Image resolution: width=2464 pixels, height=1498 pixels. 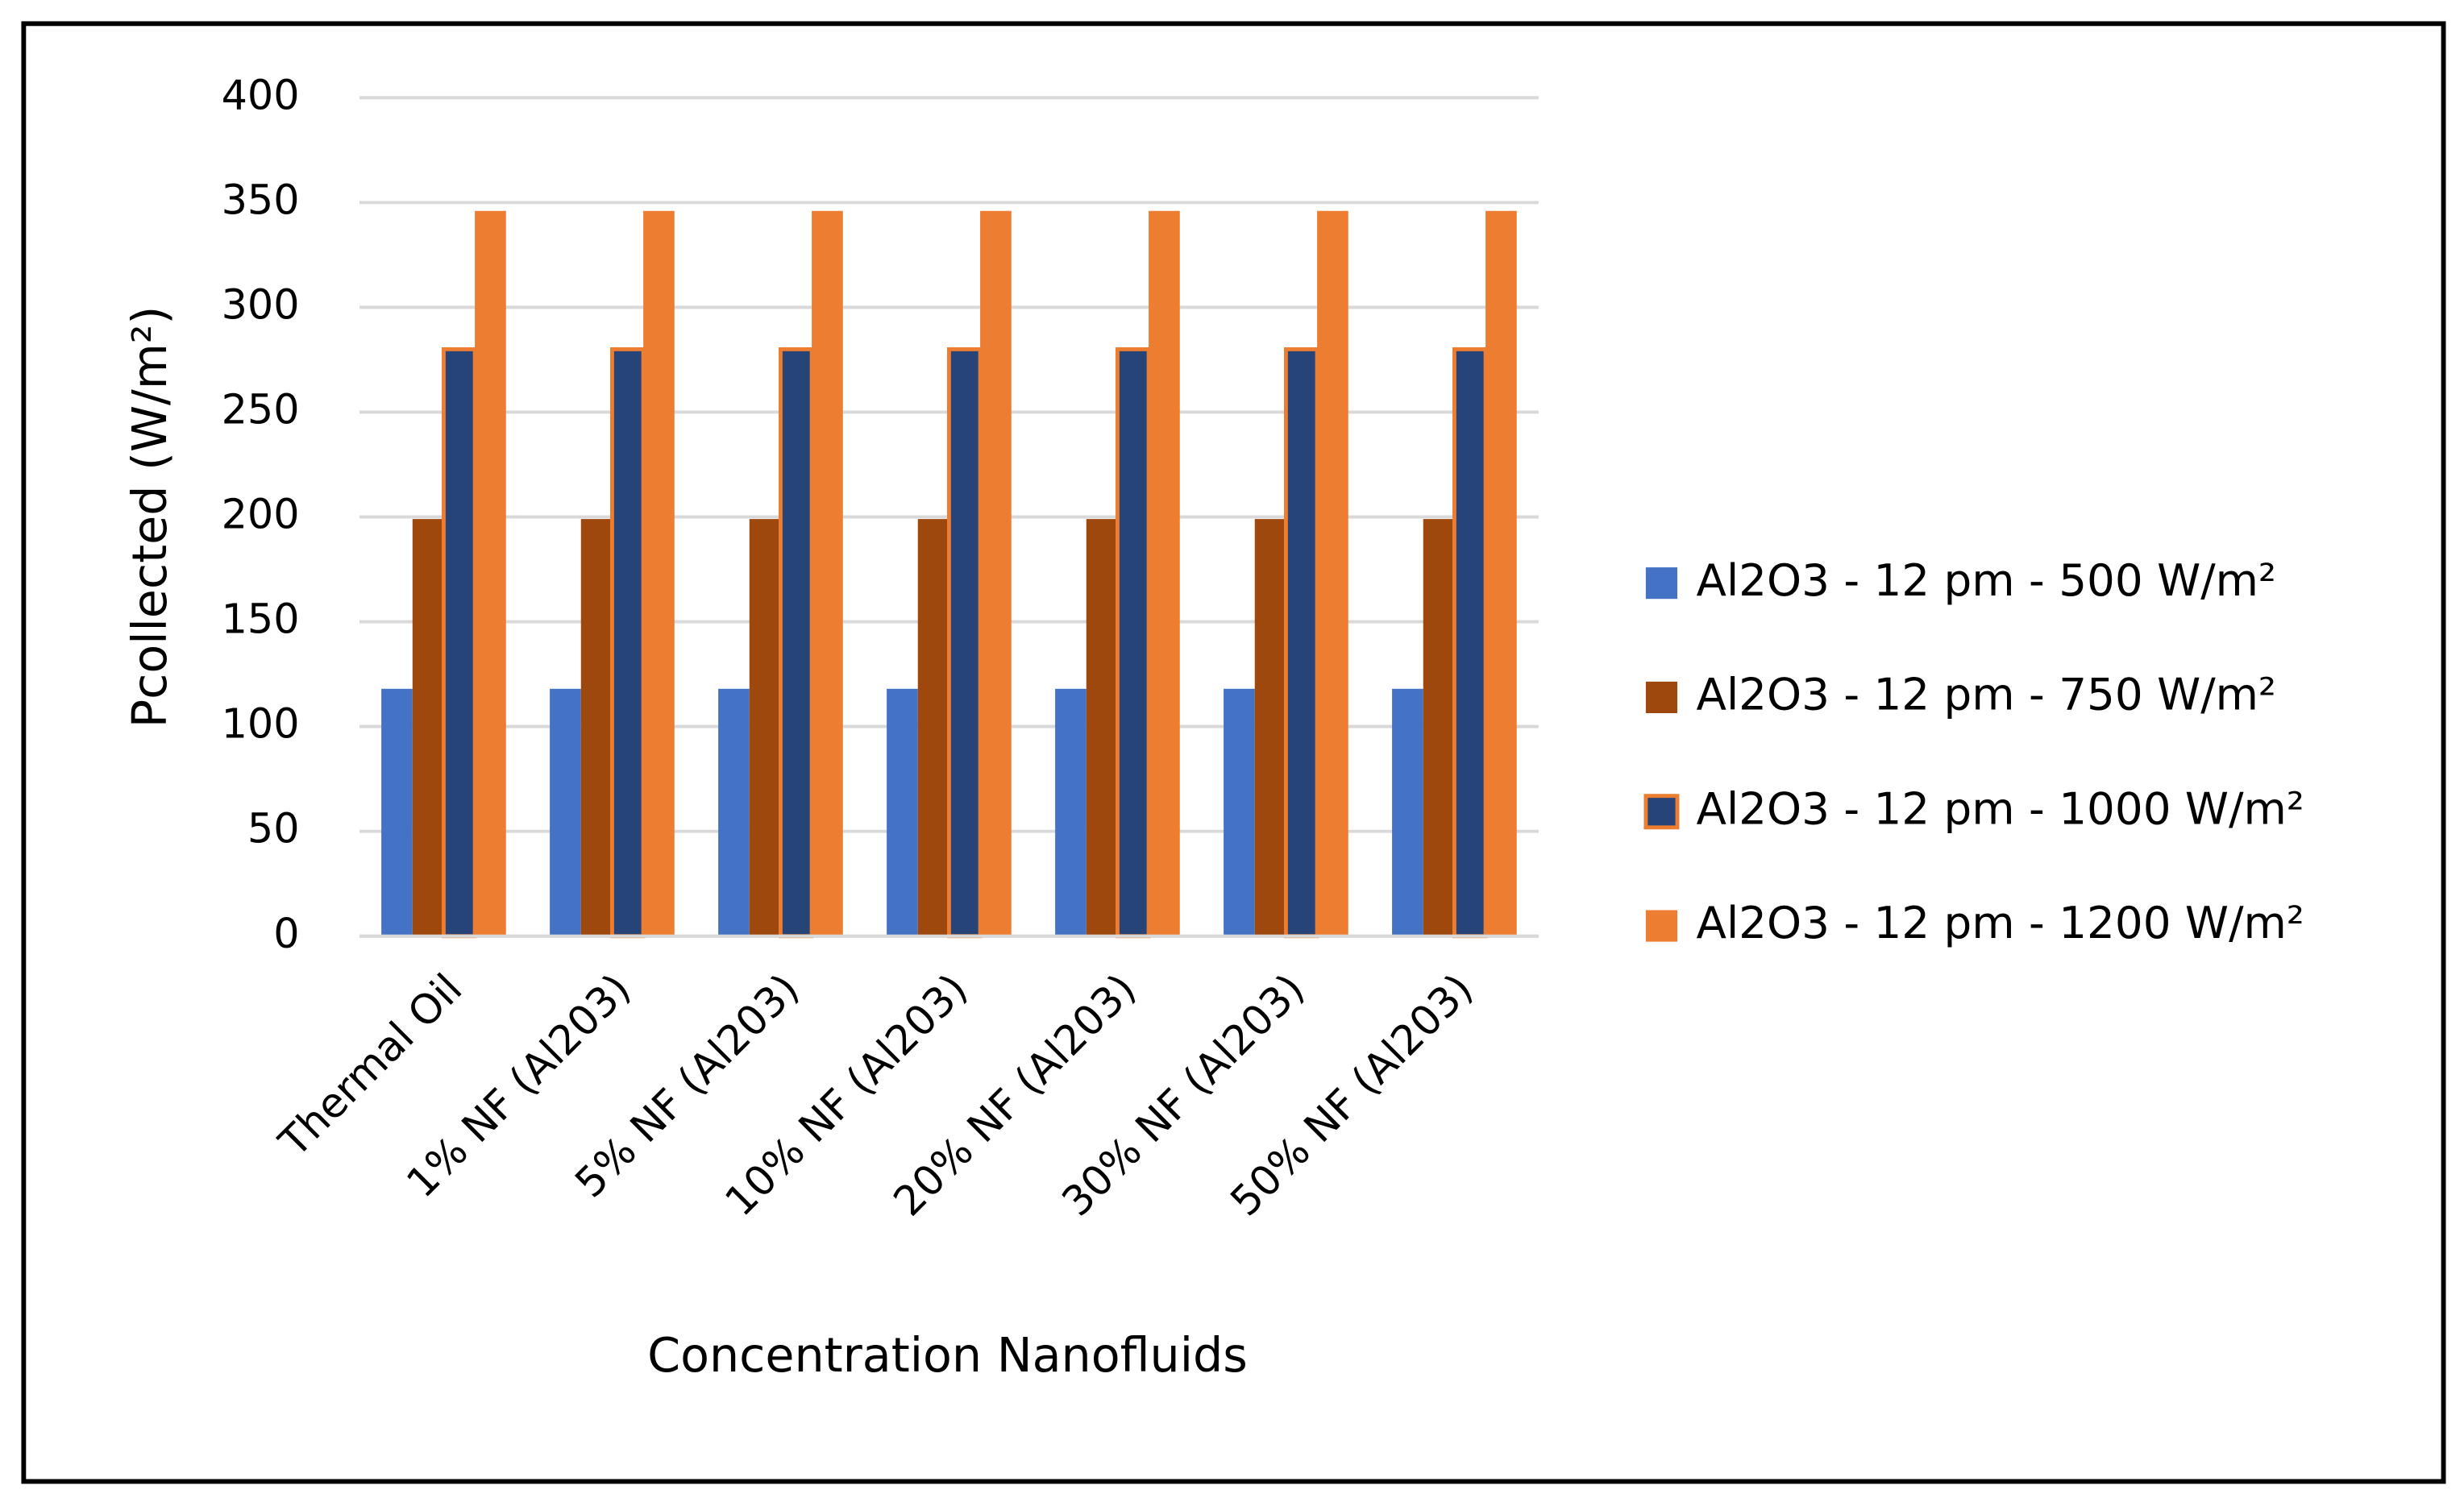 I want to click on y-tick-label: 50, so click(x=274, y=829).